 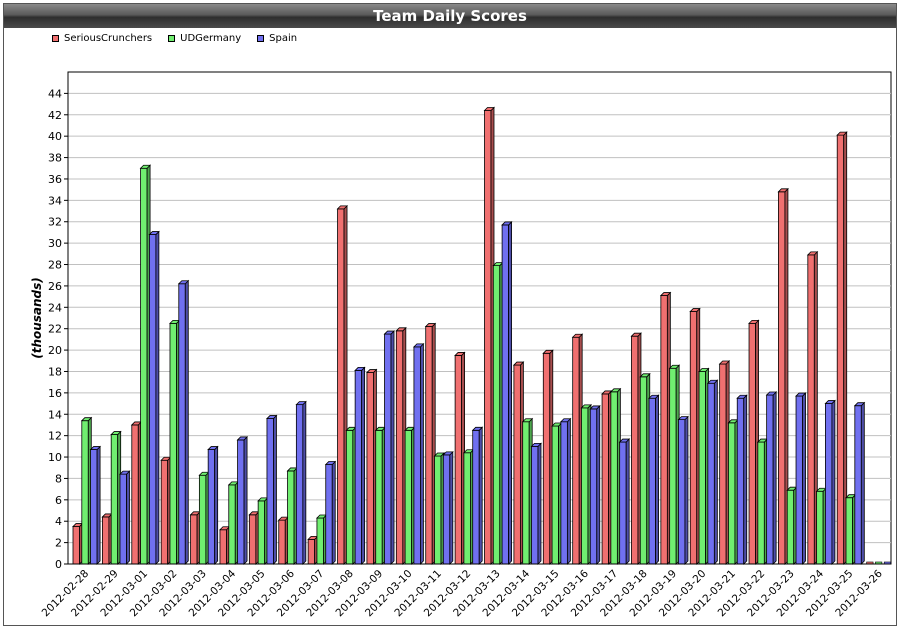 I want to click on y-tick-label: 38, so click(x=55, y=158).